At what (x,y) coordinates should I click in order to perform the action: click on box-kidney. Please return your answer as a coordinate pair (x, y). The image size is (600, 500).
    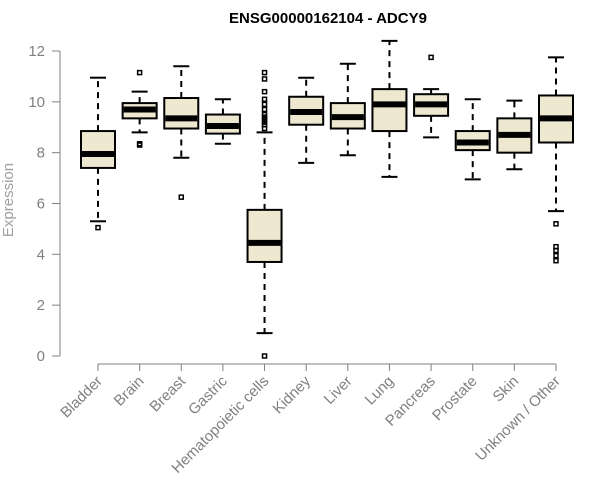
    Looking at the image, I should click on (306, 120).